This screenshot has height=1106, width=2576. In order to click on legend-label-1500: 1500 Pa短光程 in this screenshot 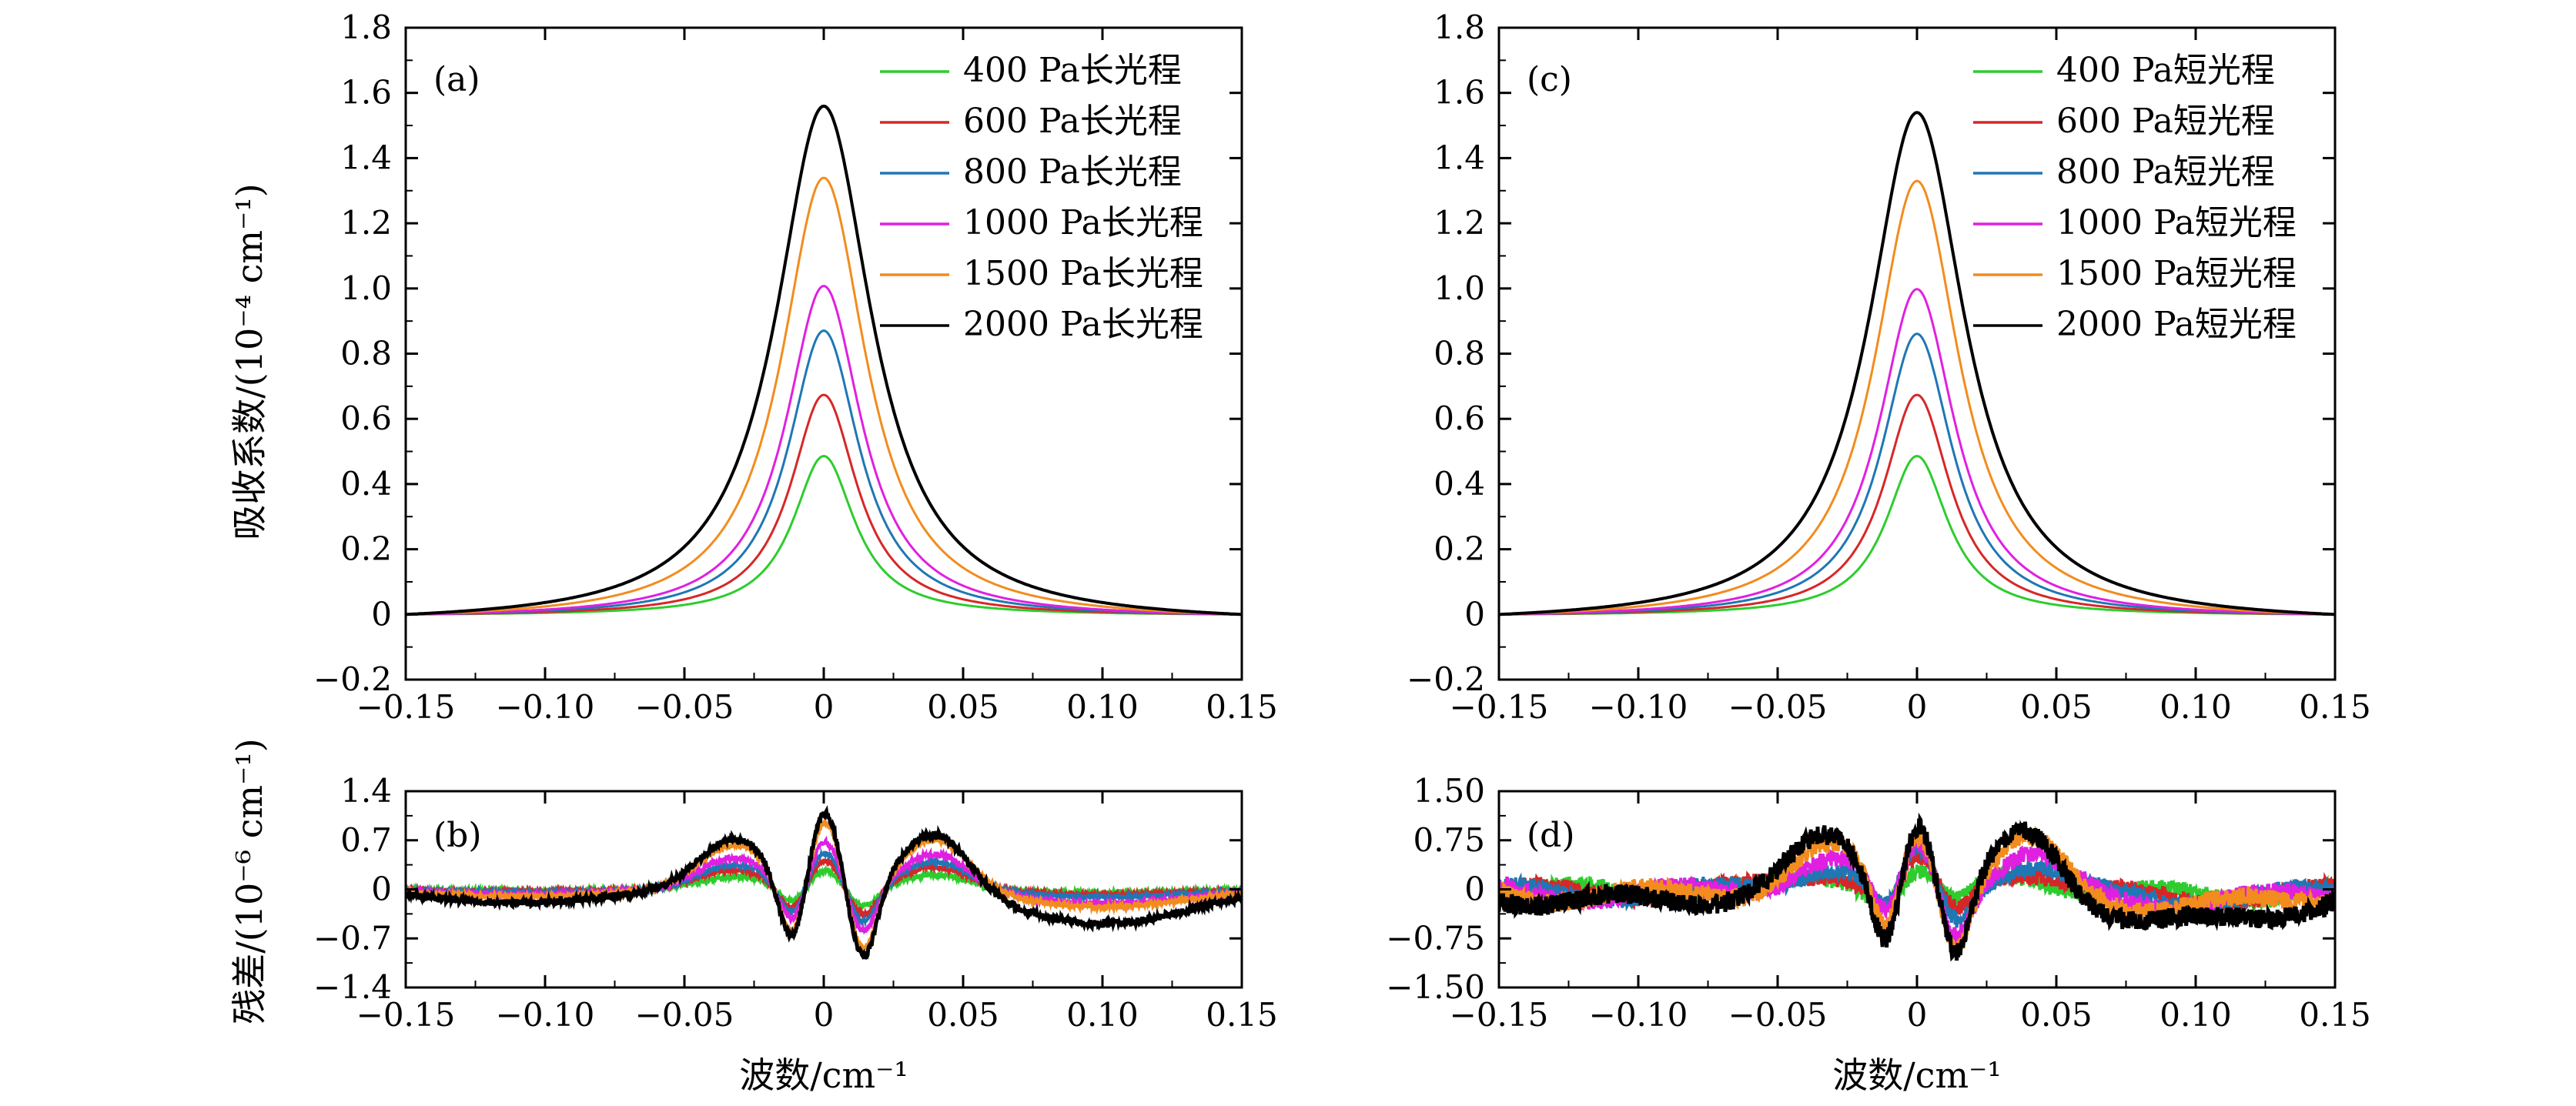, I will do `click(2176, 274)`.